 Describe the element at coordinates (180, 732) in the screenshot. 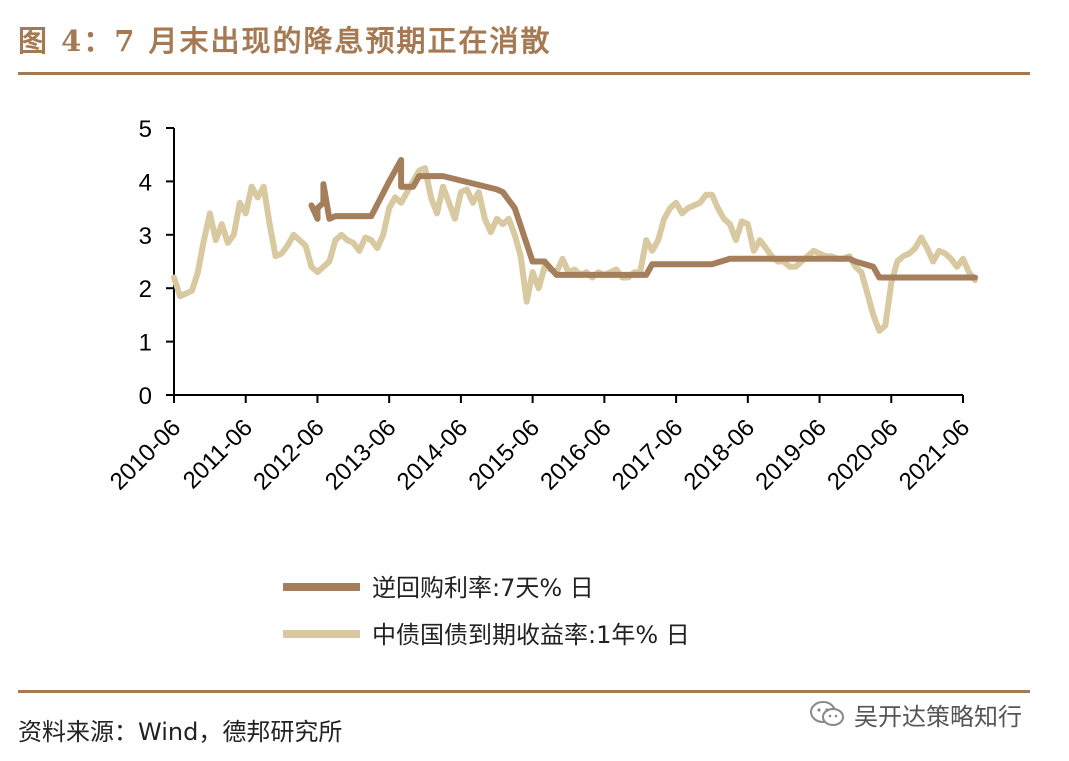

I see `source-note: 资料来源：Wind，德邦研究所` at that location.